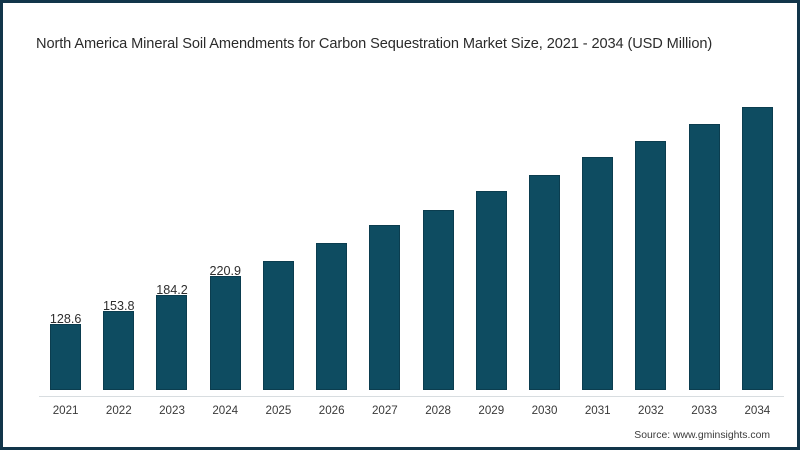 The width and height of the screenshot is (800, 450). Describe the element at coordinates (119, 305) in the screenshot. I see `bar-value-label: 153.8` at that location.